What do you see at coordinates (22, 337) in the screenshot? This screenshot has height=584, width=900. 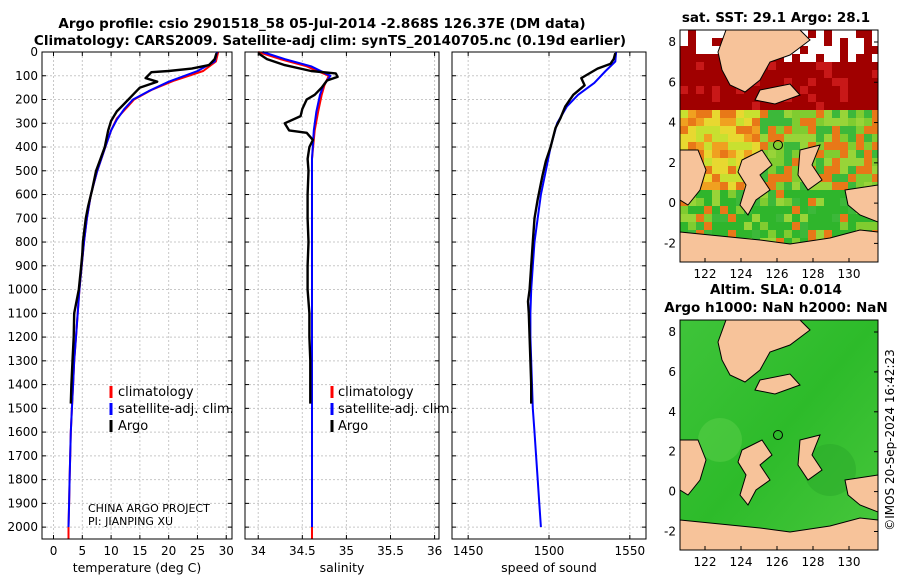 I see `y-tick-label: 1200` at bounding box center [22, 337].